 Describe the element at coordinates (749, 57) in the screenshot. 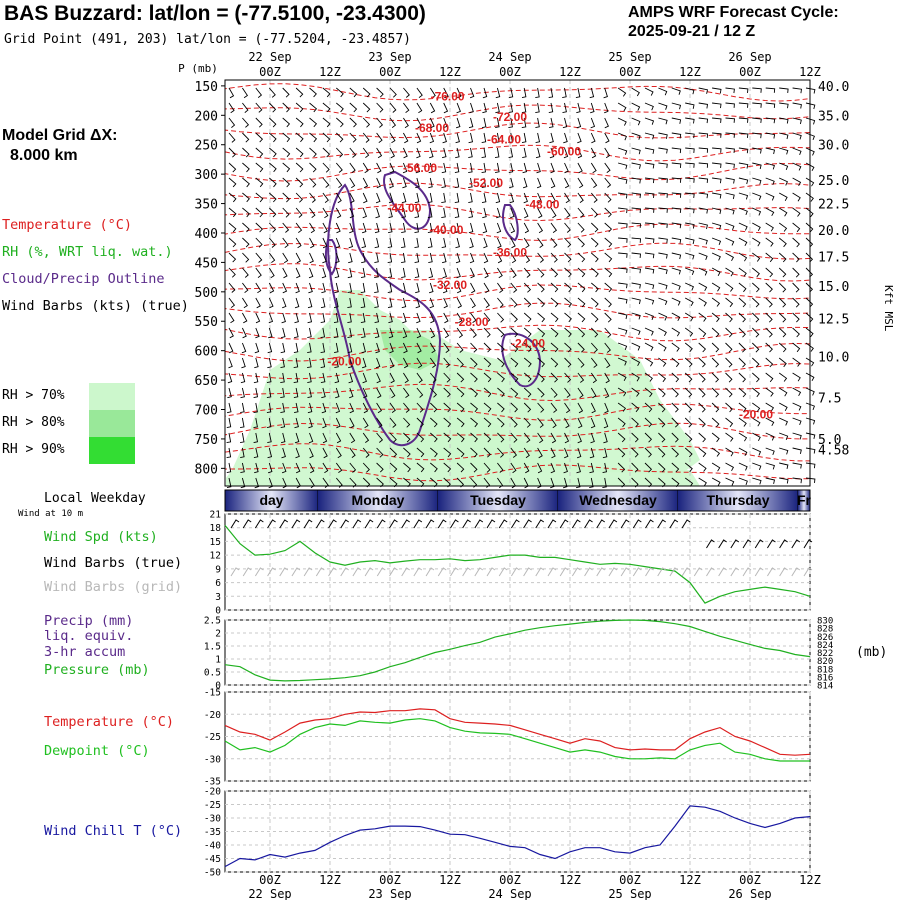

I see `top-date-label: 26 Sep` at that location.